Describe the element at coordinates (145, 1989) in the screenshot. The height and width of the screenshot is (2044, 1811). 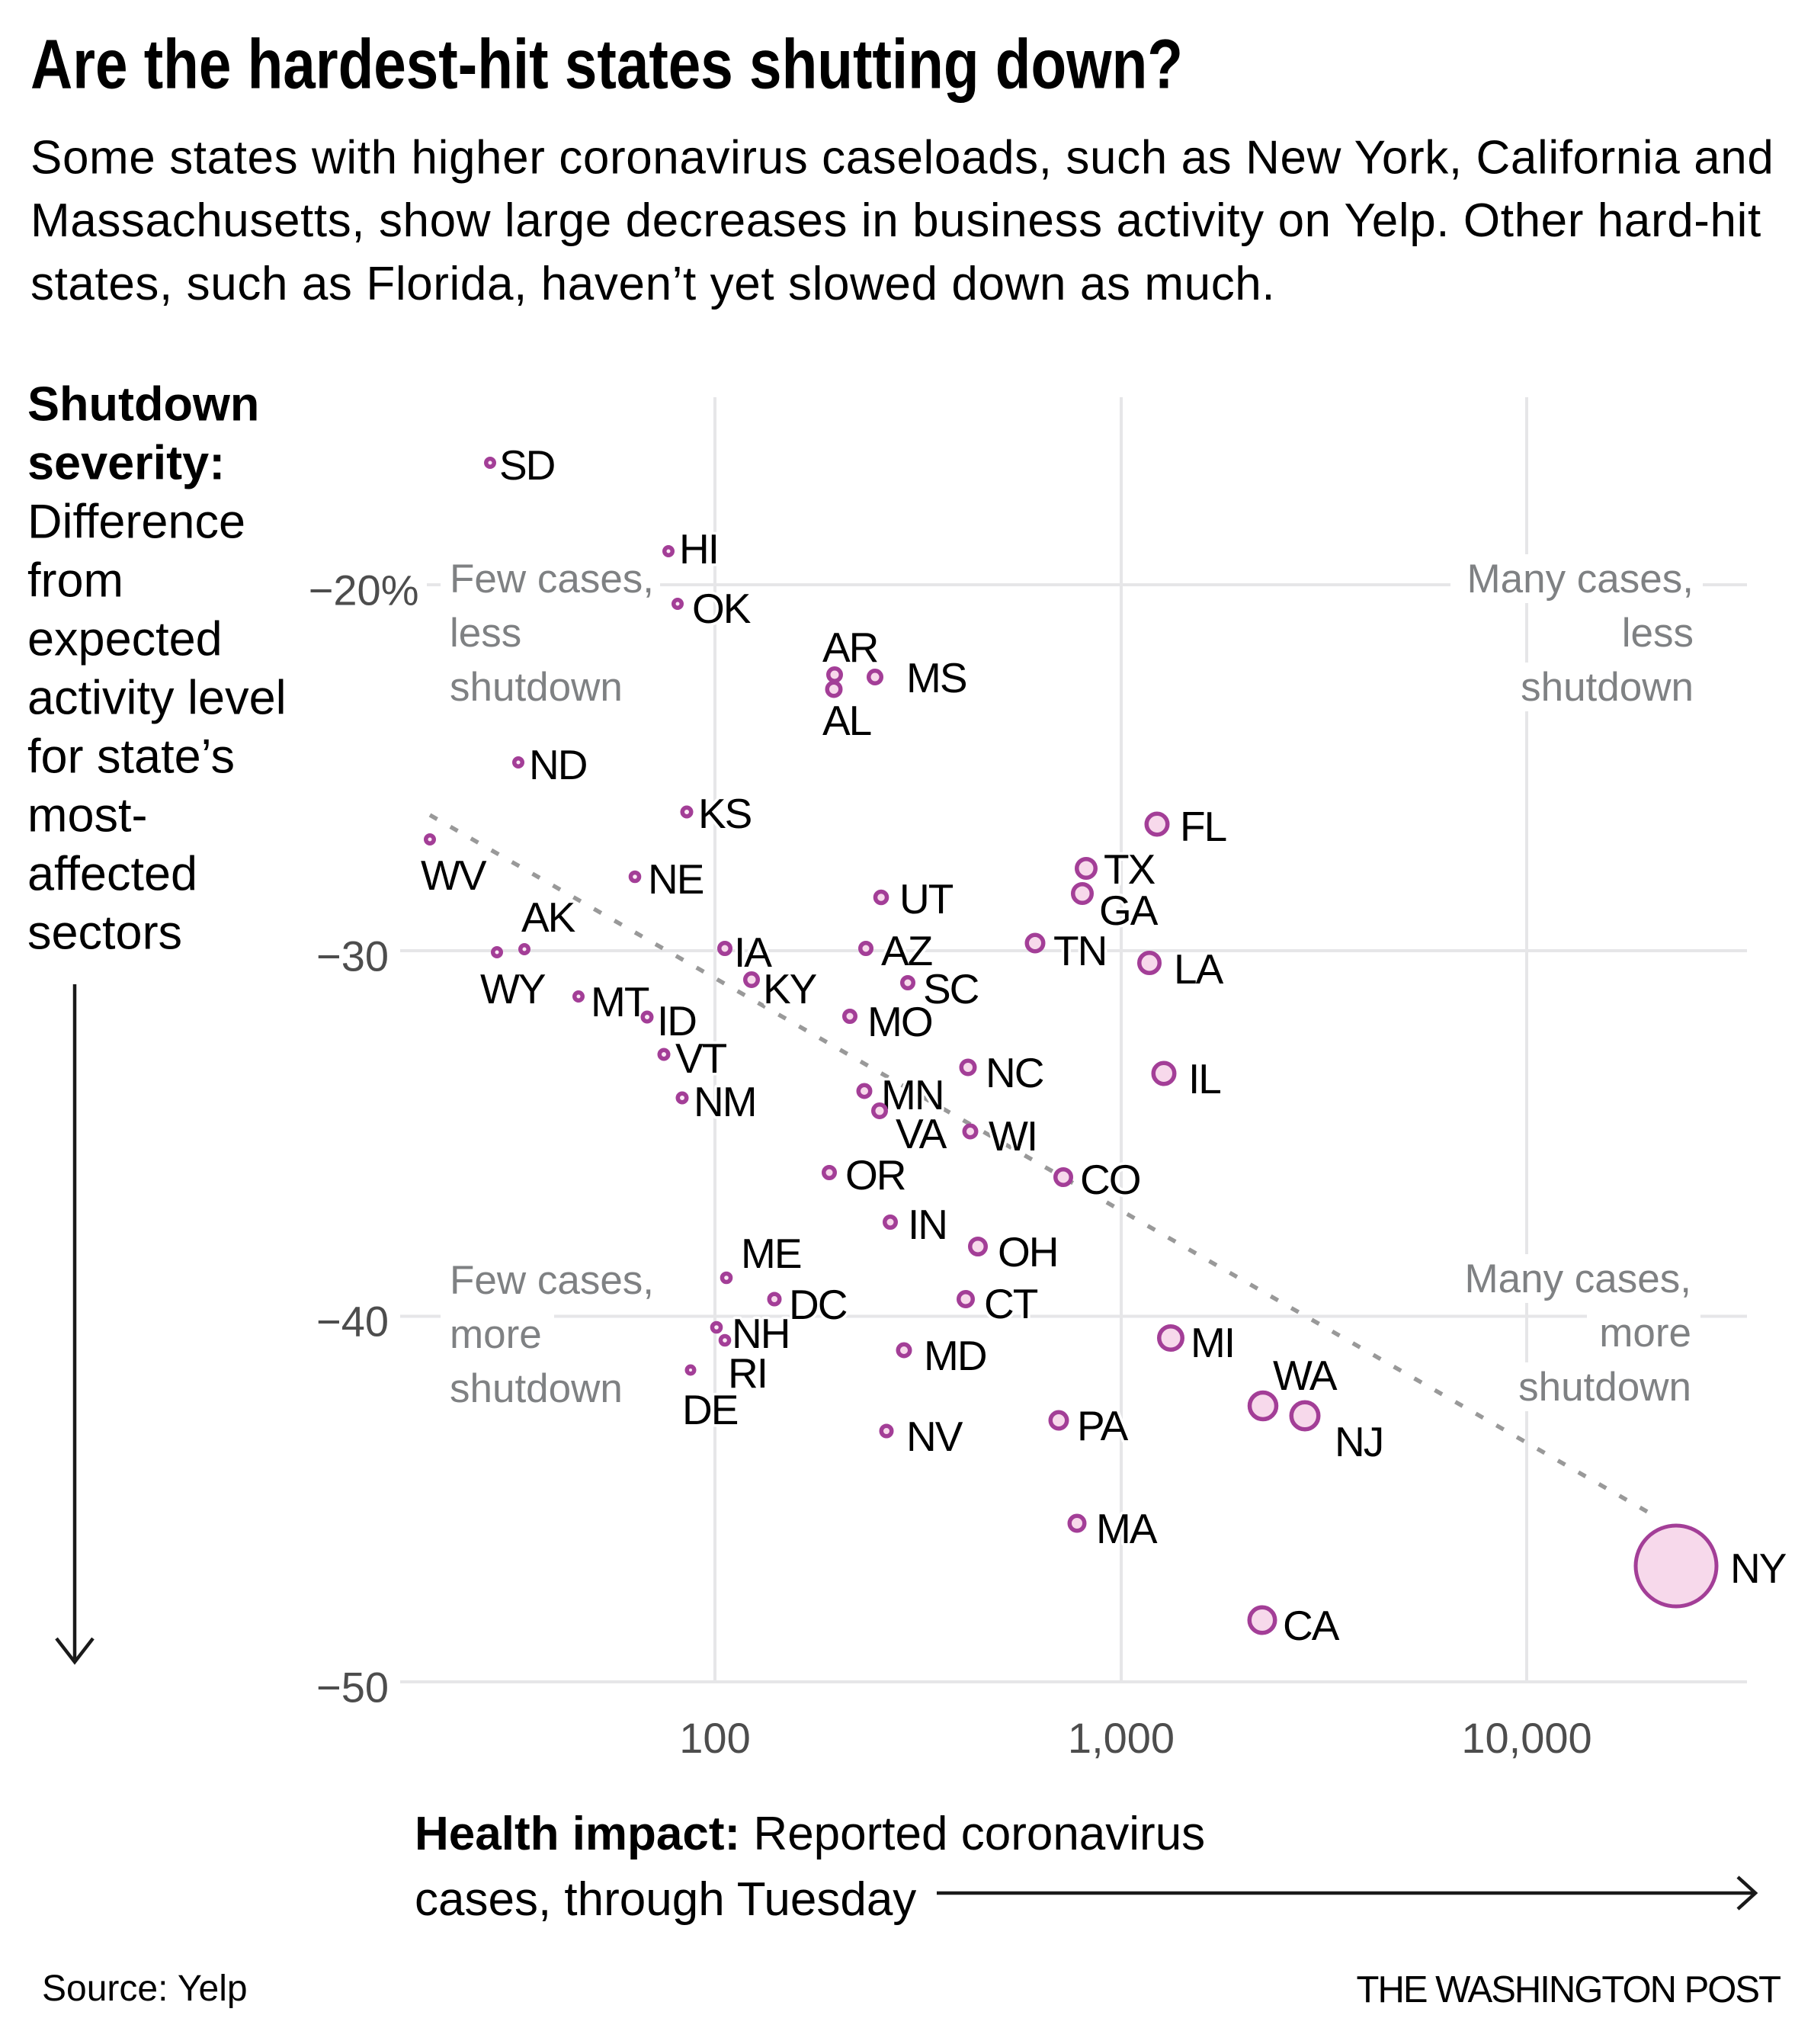
I see `svg-text: Source: Yelp` at that location.